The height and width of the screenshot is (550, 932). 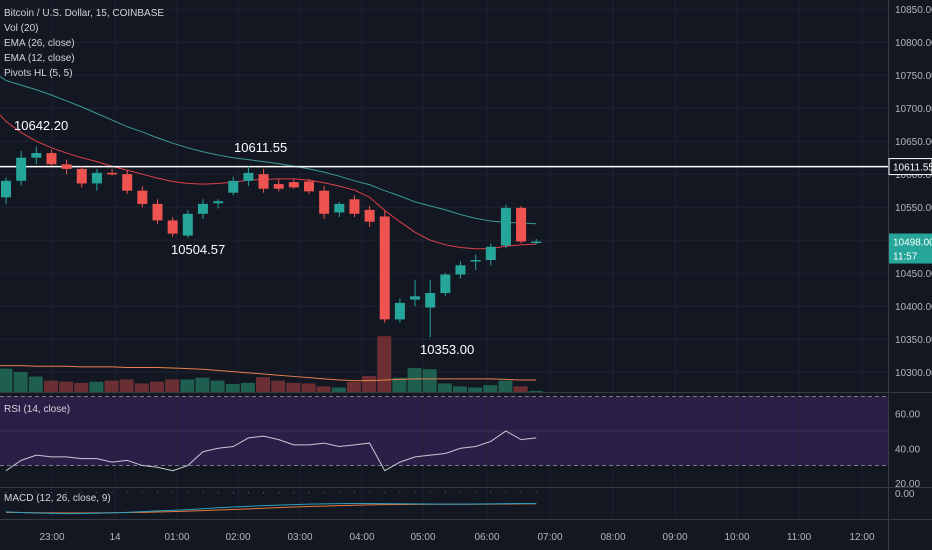 I want to click on time-tick-label: 04:00, so click(x=361, y=537).